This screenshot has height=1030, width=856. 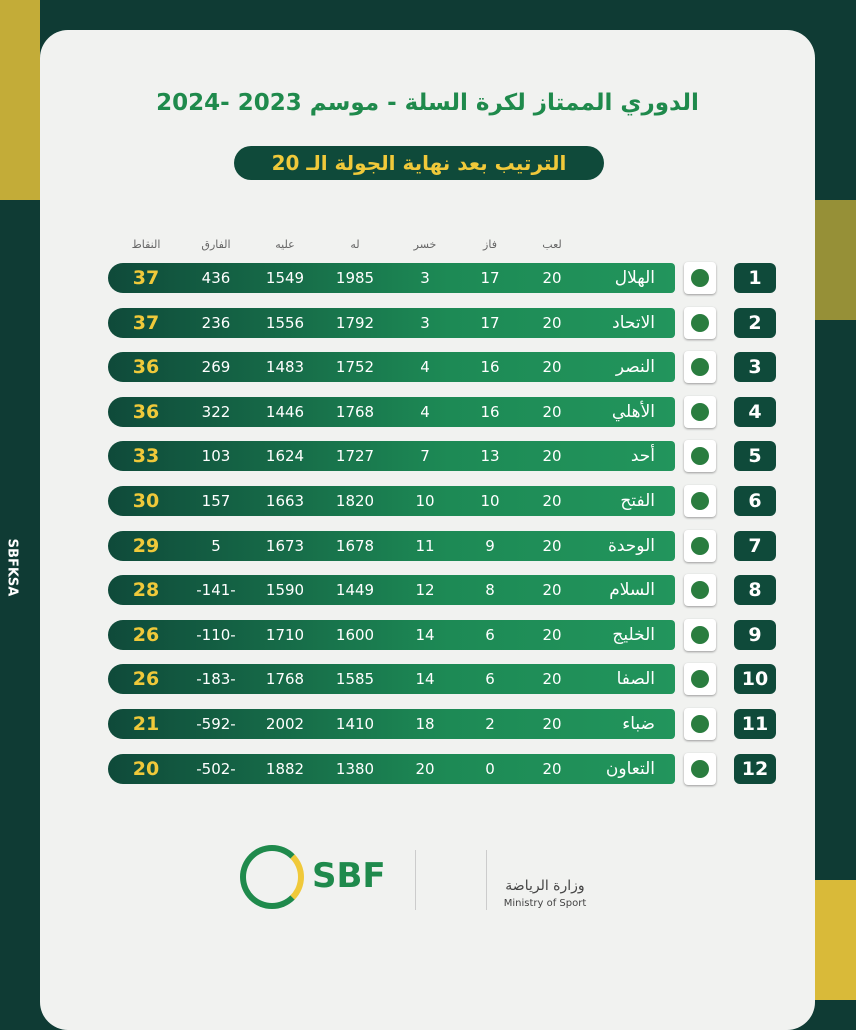 What do you see at coordinates (285, 322) in the screenshot?
I see `stat: 1556` at bounding box center [285, 322].